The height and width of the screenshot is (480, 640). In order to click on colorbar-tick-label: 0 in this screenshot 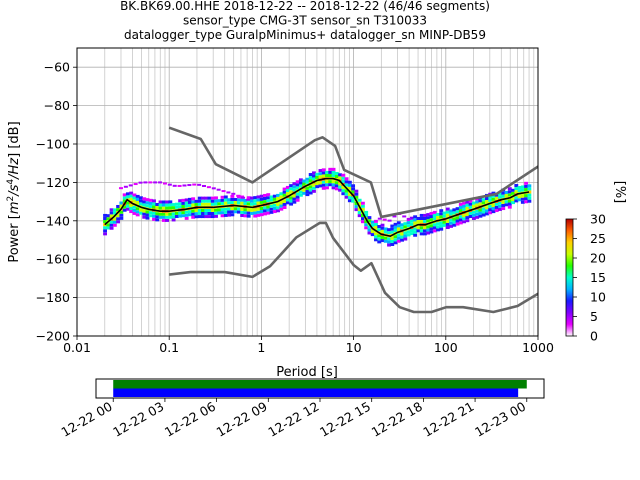, I will do `click(594, 336)`.